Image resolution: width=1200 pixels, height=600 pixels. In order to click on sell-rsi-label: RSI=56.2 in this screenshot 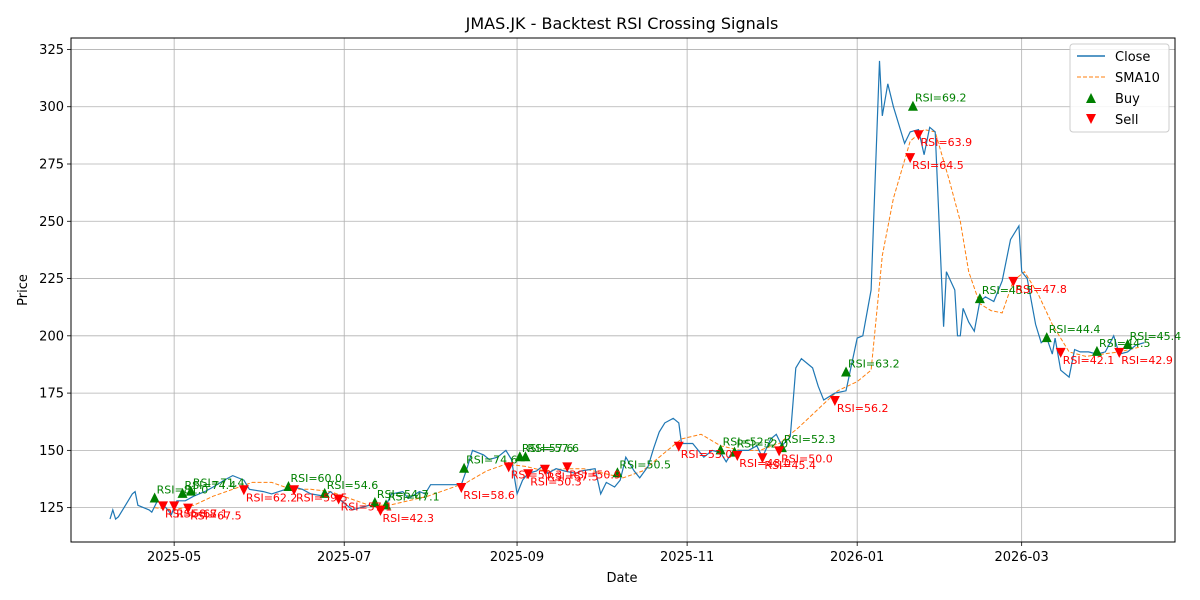, I will do `click(863, 408)`.